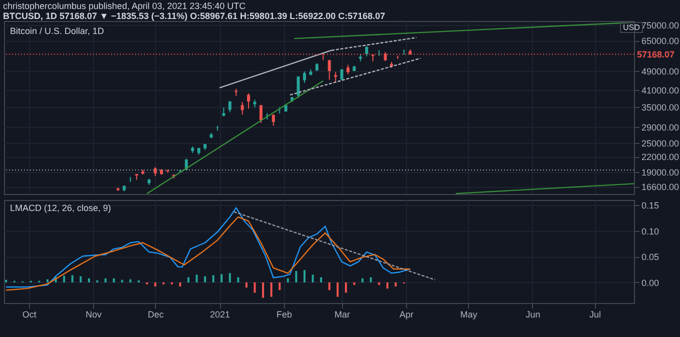 This screenshot has width=680, height=337. Describe the element at coordinates (661, 90) in the screenshot. I see `y-tick-label: 41000.00` at that location.